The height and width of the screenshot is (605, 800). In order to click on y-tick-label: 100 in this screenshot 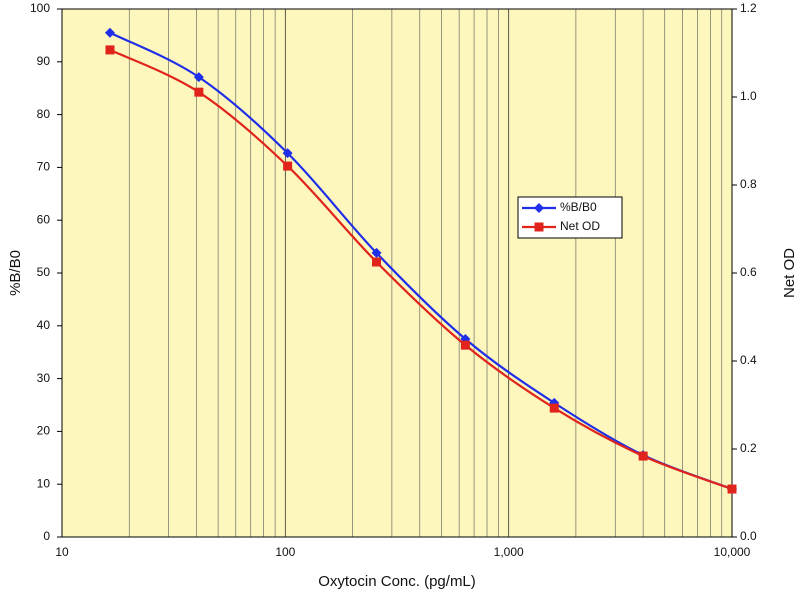, I will do `click(40, 8)`.